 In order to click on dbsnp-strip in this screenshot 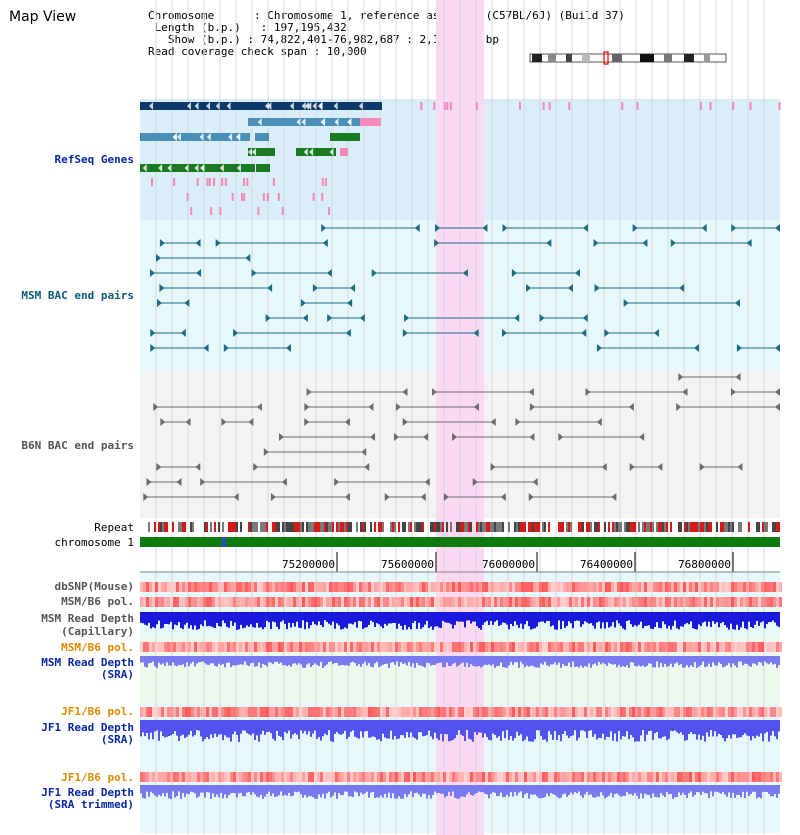, I will do `click(461, 587)`.